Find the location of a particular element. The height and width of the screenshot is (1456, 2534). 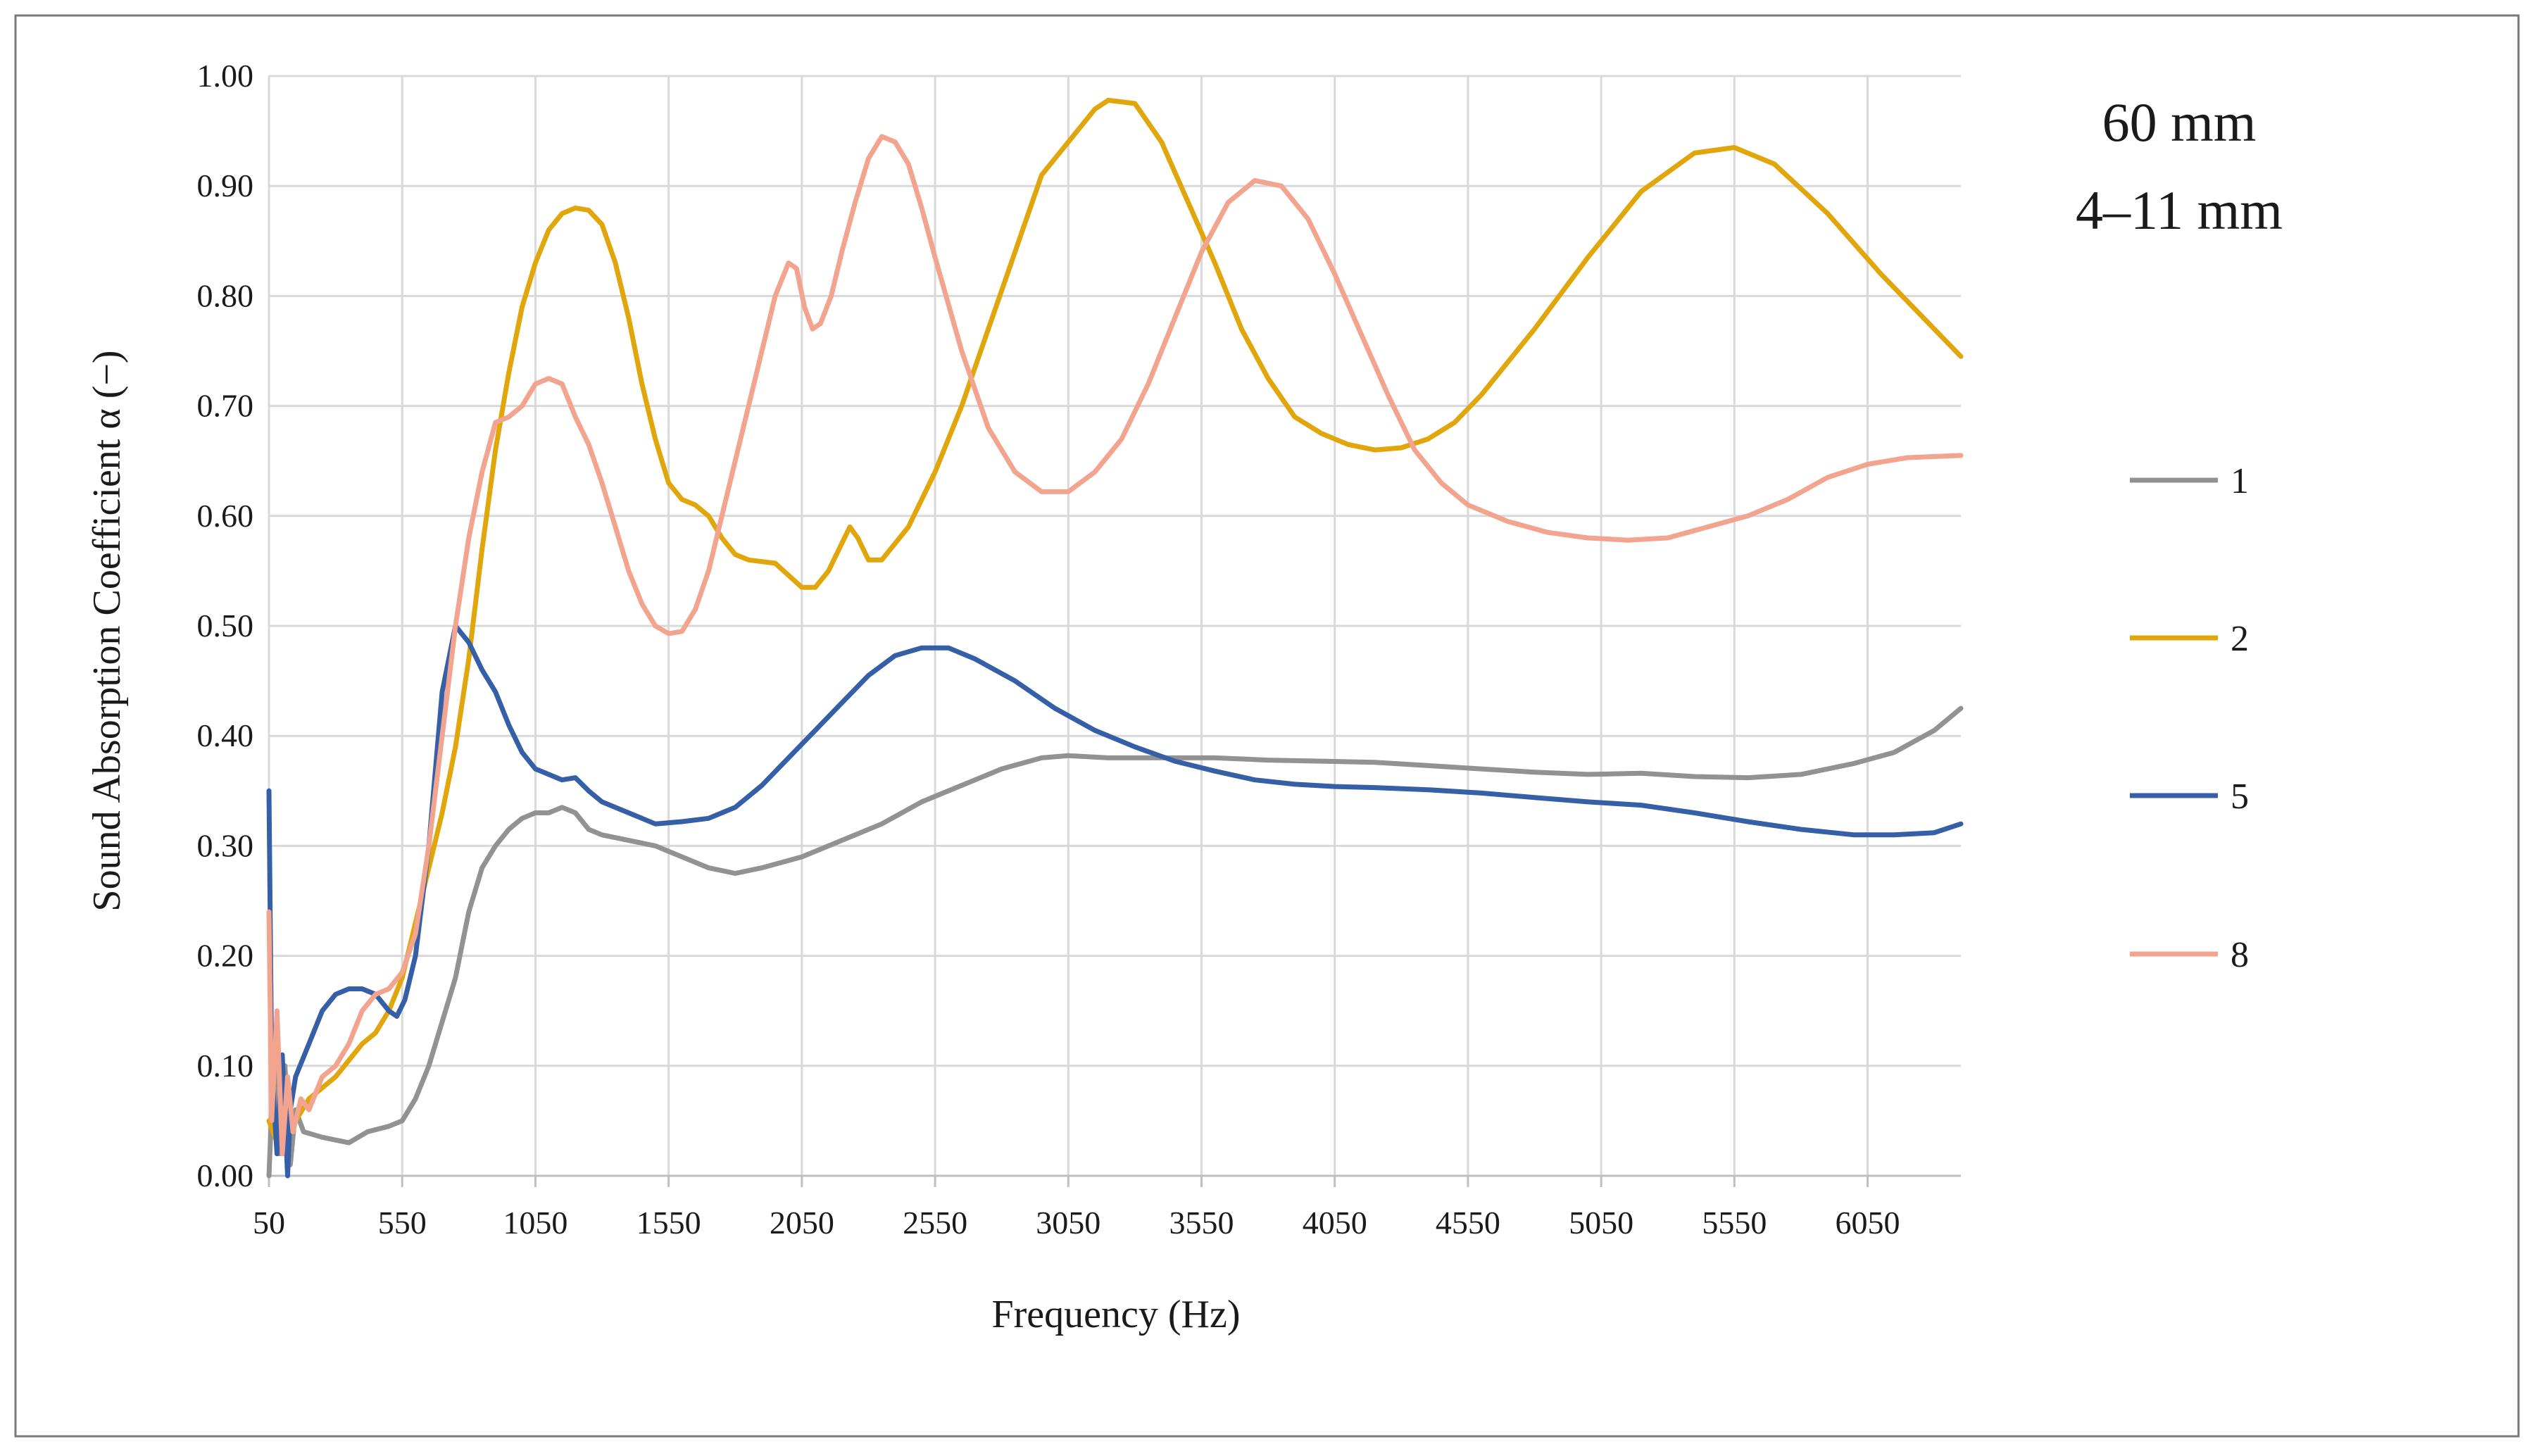

x-axis-title: Frequency (Hz) is located at coordinates (1116, 1314).